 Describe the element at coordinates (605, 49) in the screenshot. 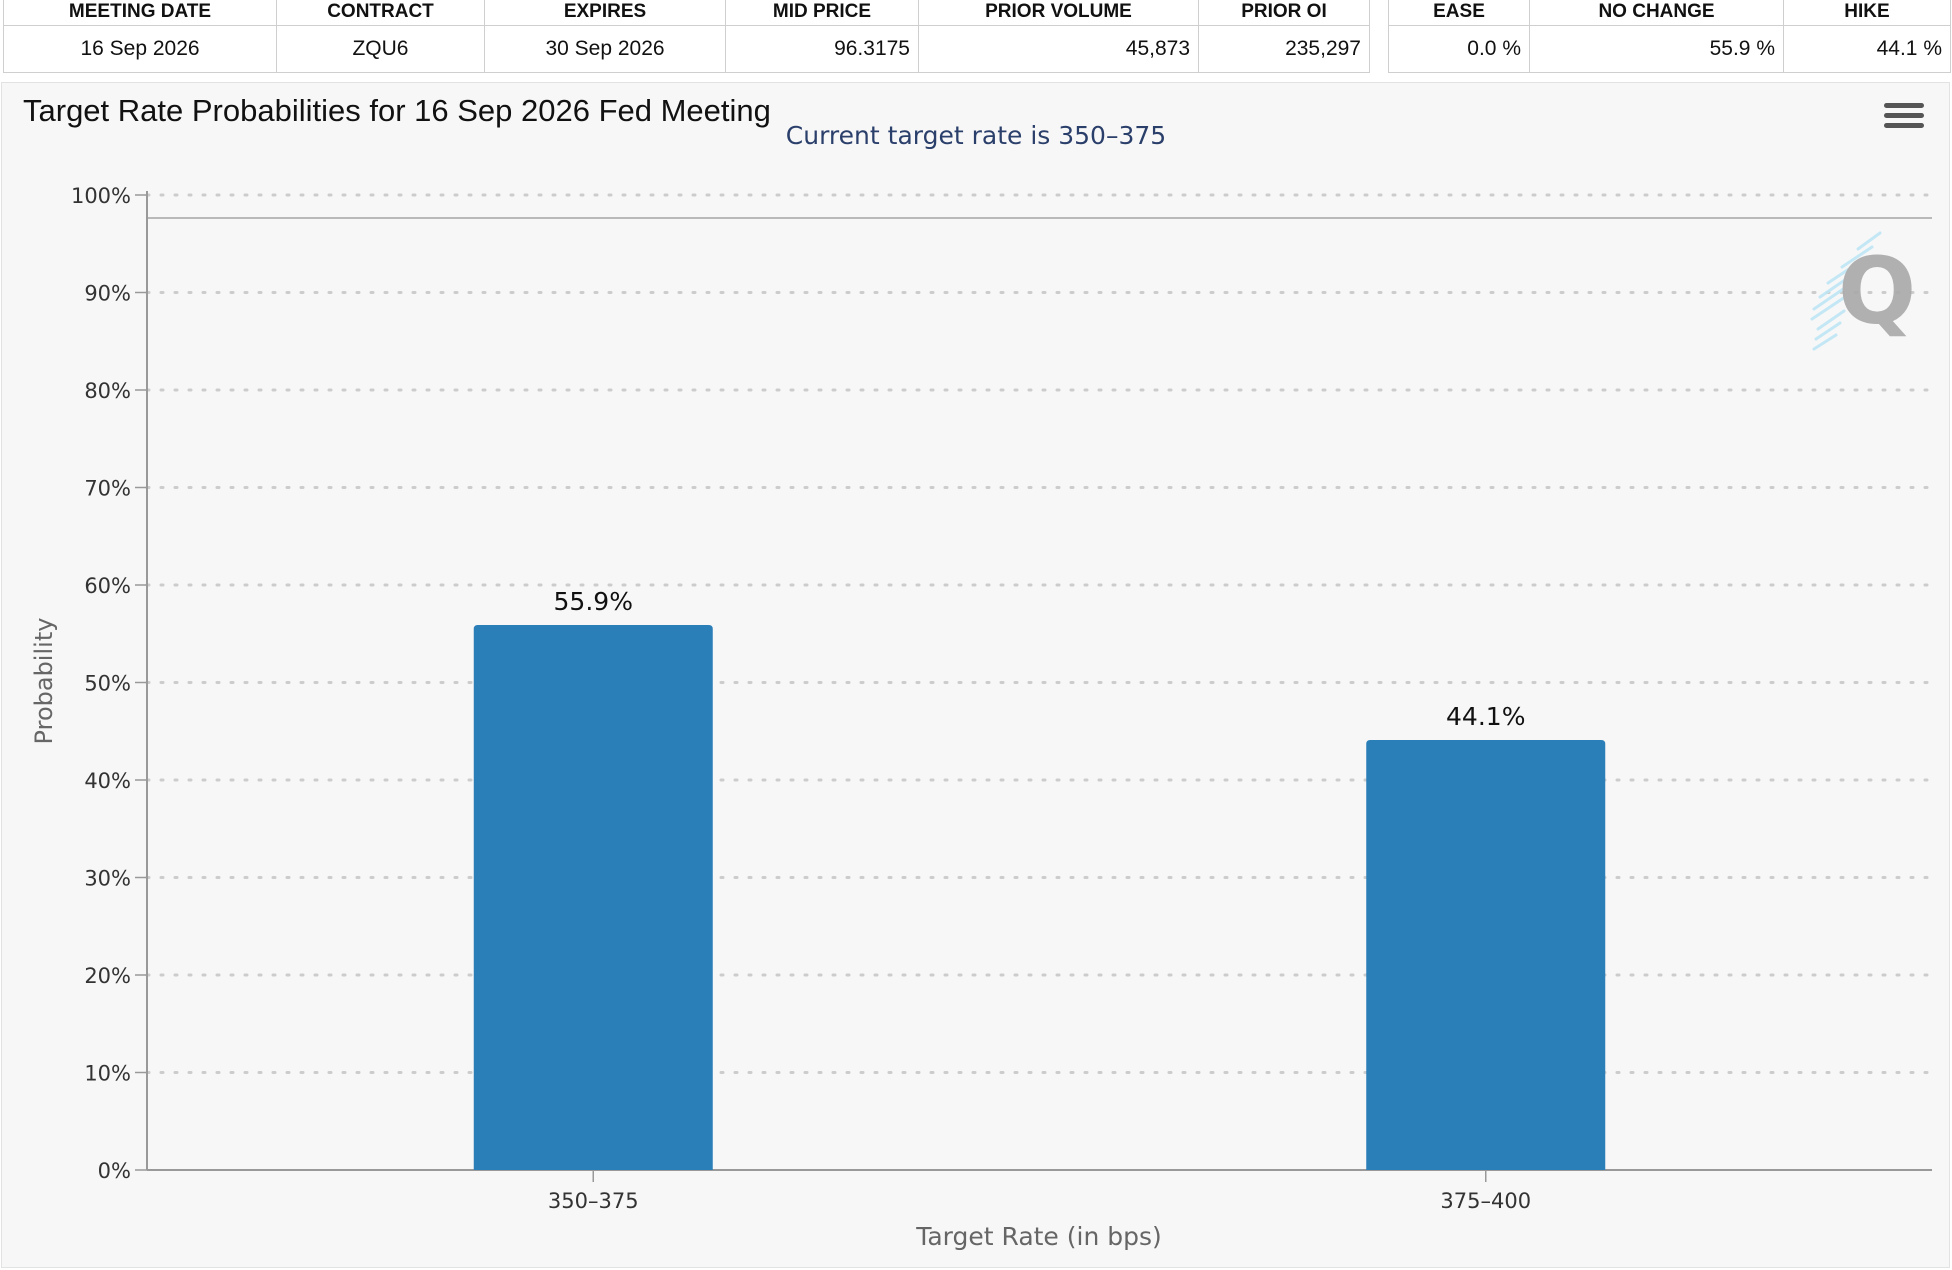

I see `cell-expires: 30 Sep 2026` at that location.